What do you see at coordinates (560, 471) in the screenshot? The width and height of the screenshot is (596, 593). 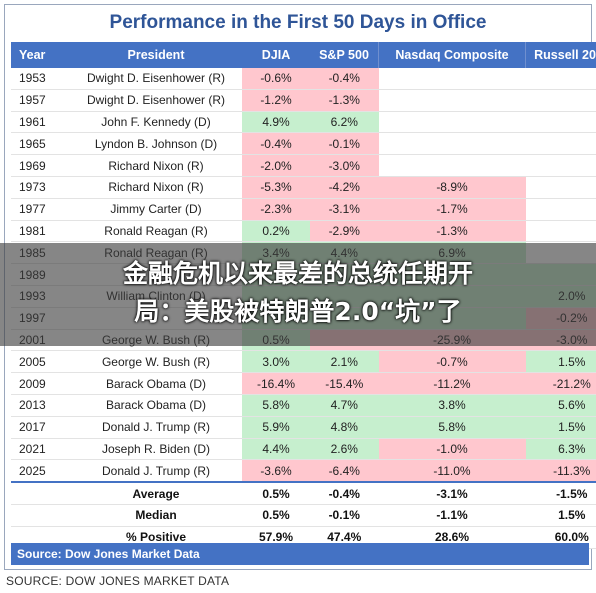 I see `cell-russell: -11.3%` at bounding box center [560, 471].